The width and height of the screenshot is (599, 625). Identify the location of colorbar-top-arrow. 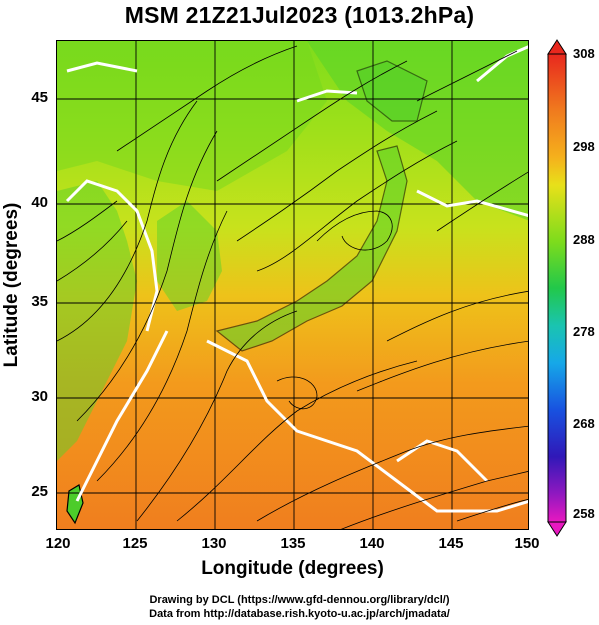
(557, 47).